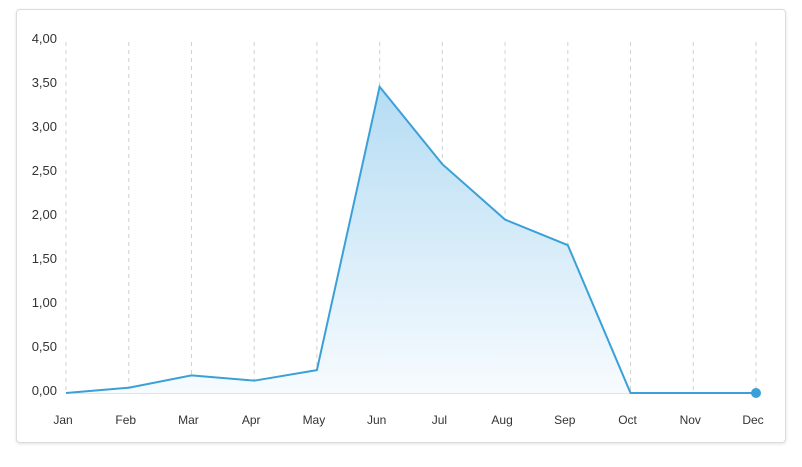  Describe the element at coordinates (44, 38) in the screenshot. I see `y-tick-label: 4,00` at that location.